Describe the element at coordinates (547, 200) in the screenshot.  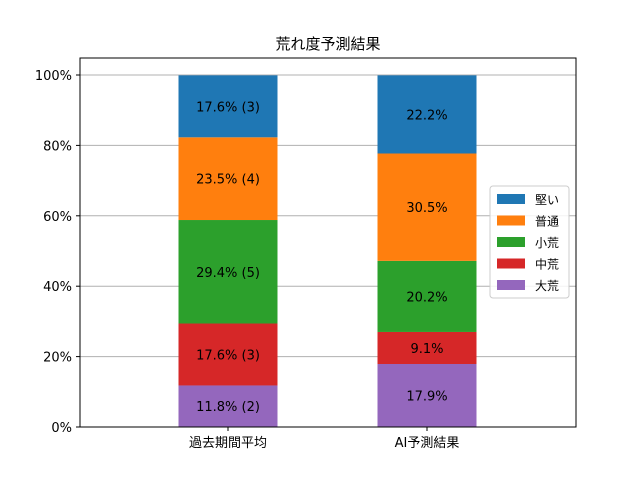
I see `legend-label: 堅い` at that location.